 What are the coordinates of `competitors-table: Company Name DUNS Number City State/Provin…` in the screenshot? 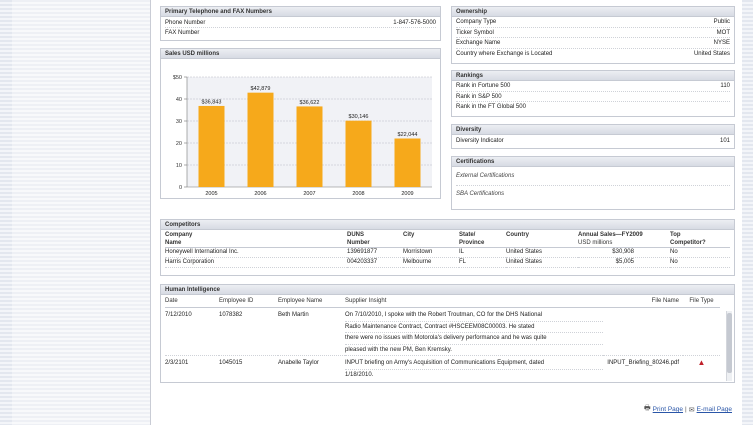 It's located at (447, 249).